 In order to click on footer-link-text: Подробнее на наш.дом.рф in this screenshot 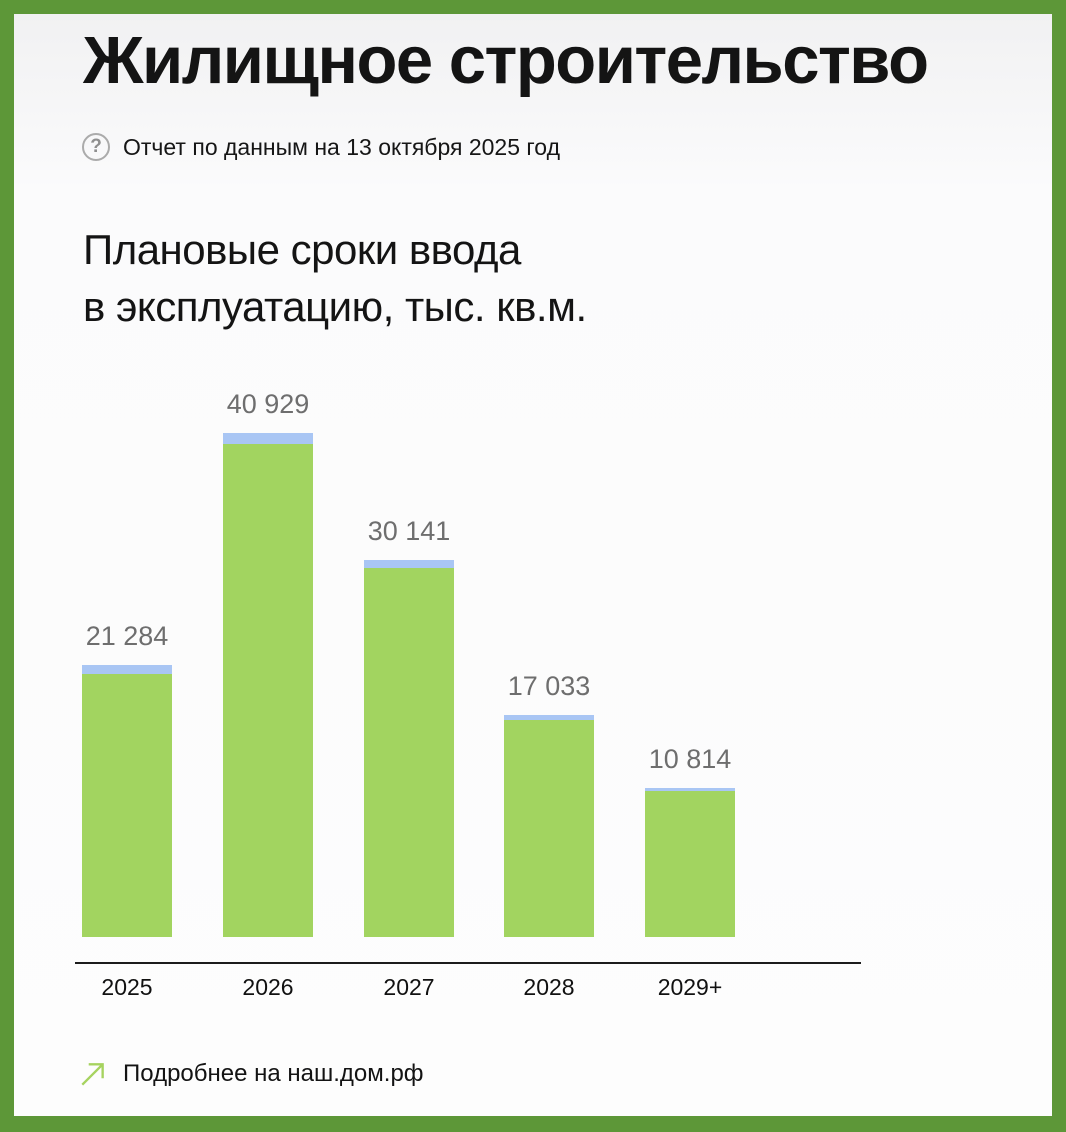, I will do `click(273, 1073)`.